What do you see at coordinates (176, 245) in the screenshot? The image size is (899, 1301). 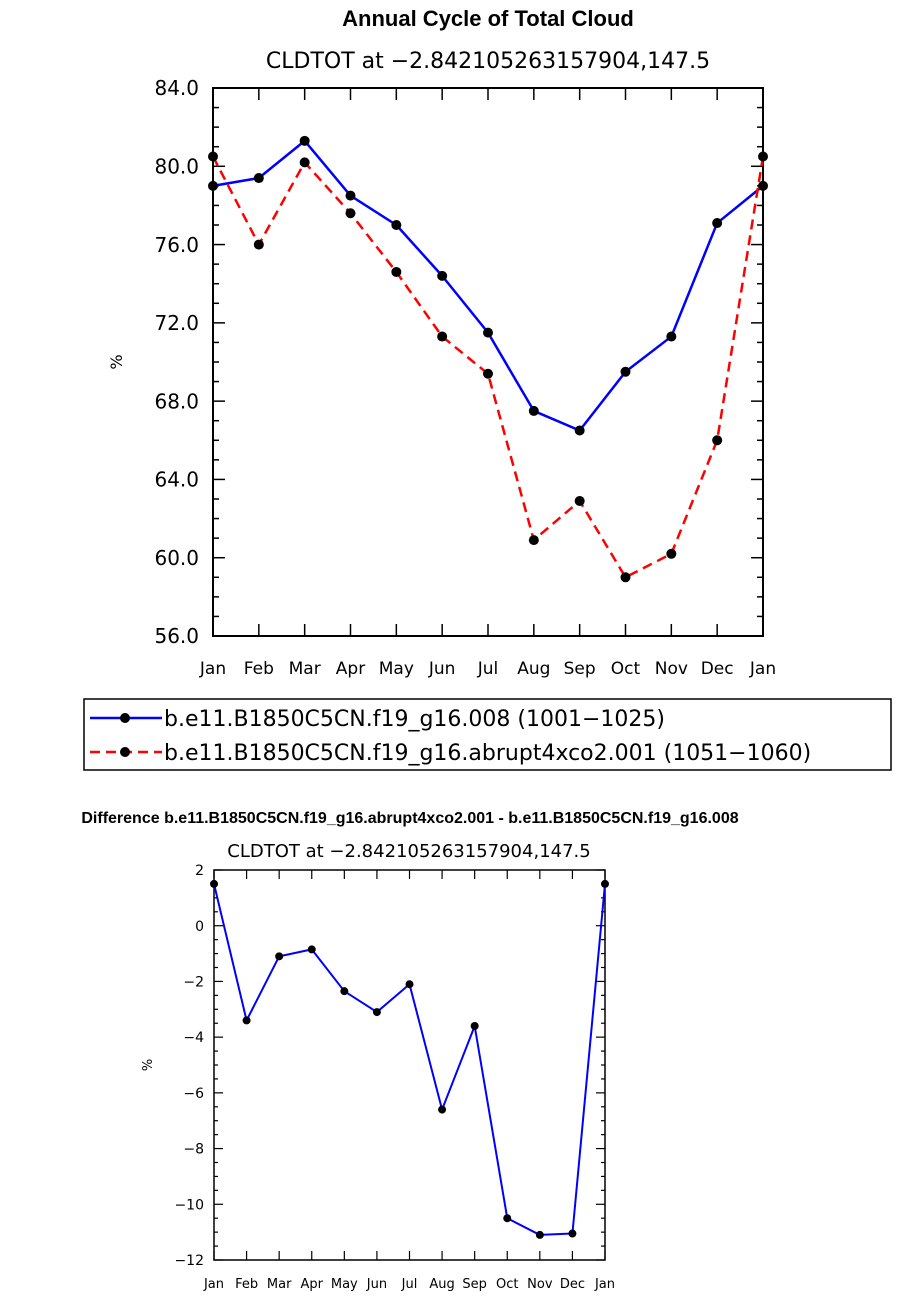 I see `y-tick-label: 76.0` at bounding box center [176, 245].